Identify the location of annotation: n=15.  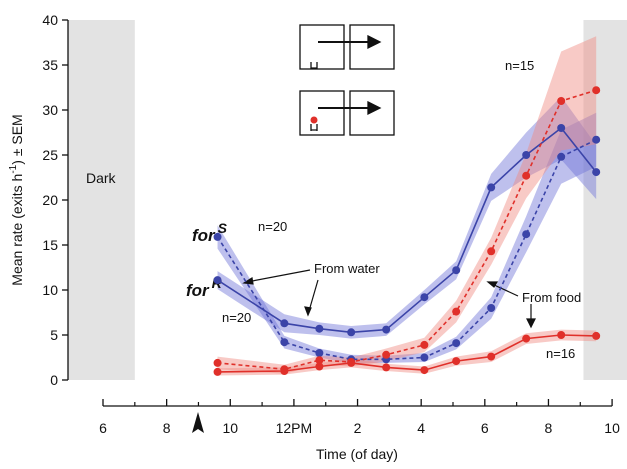
(519, 65).